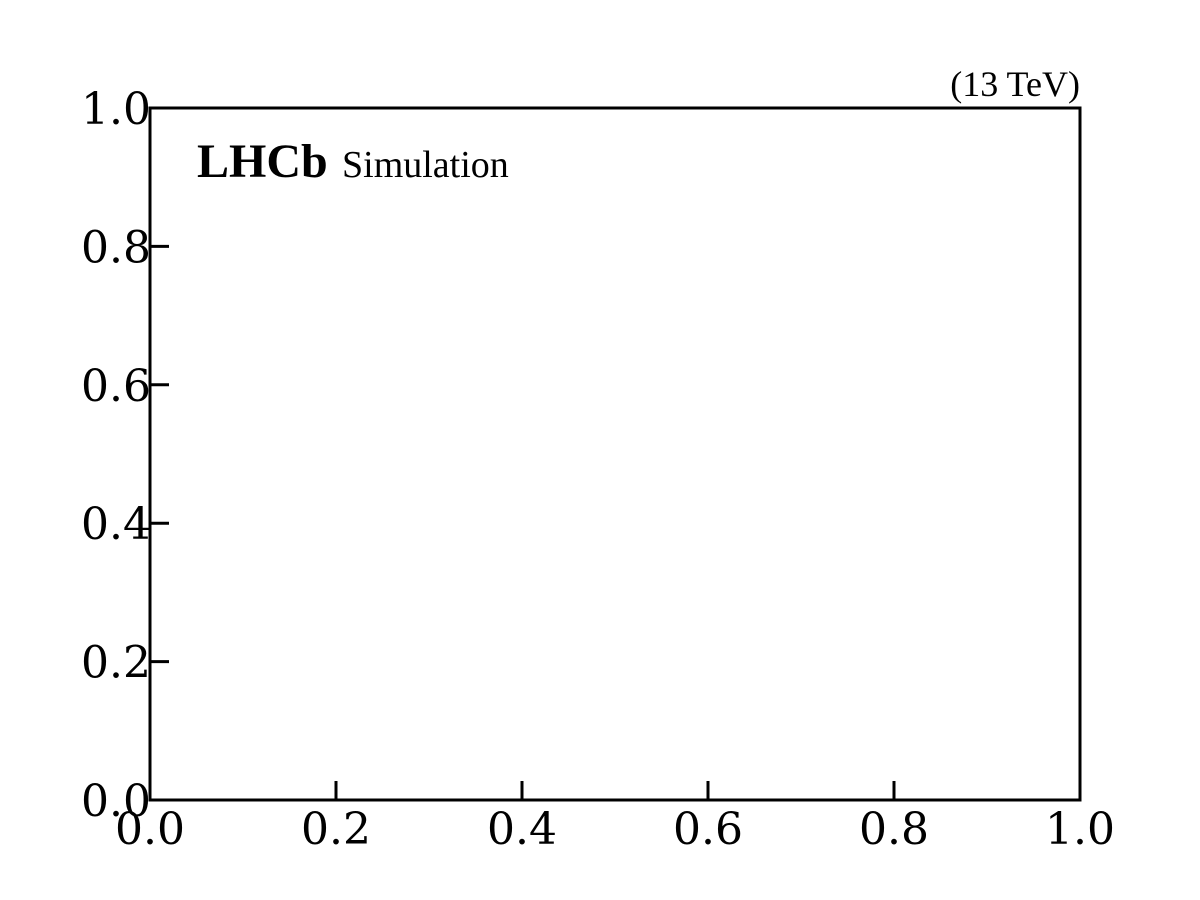 Image resolution: width=1200 pixels, height=900 pixels. Describe the element at coordinates (894, 829) in the screenshot. I see `x-tick-label-4: 0.8` at that location.